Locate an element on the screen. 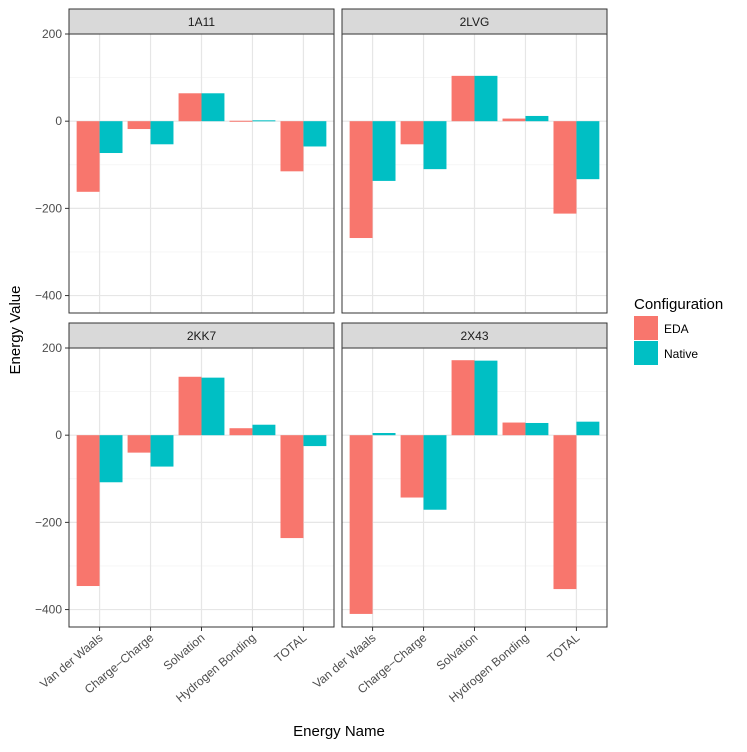  bar-2x43-native-hydrogen-bonding is located at coordinates (537, 429).